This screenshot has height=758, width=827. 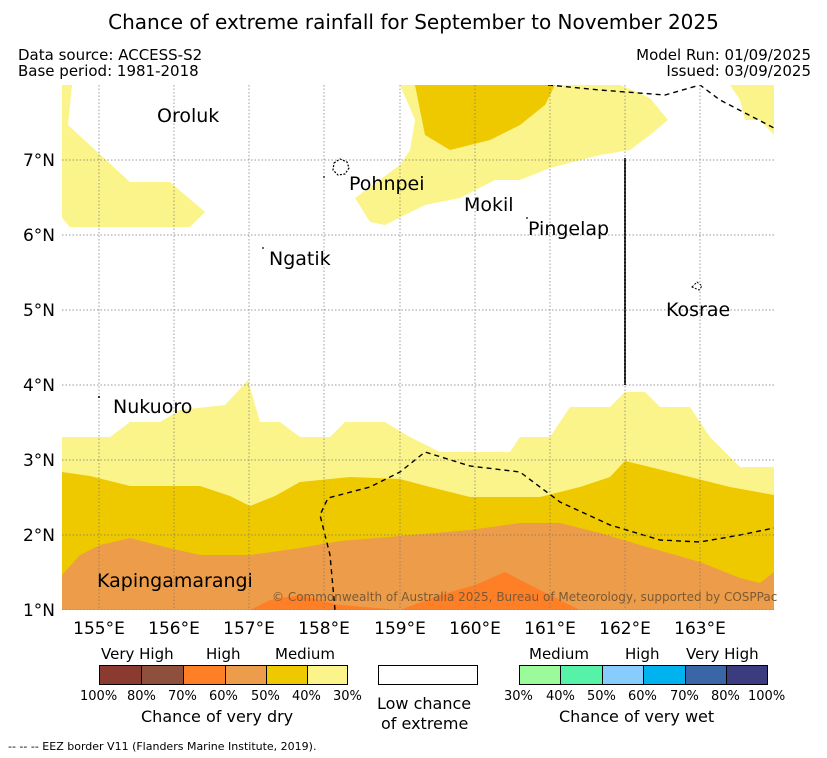 What do you see at coordinates (137, 654) in the screenshot?
I see `dry-header-very-high: Very High` at bounding box center [137, 654].